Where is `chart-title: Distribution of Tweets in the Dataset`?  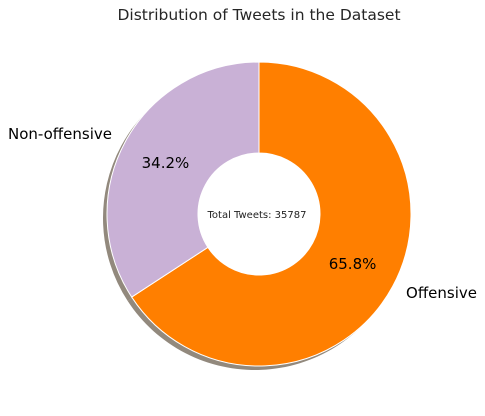 chart-title: Distribution of Tweets in the Dataset is located at coordinates (258, 15).